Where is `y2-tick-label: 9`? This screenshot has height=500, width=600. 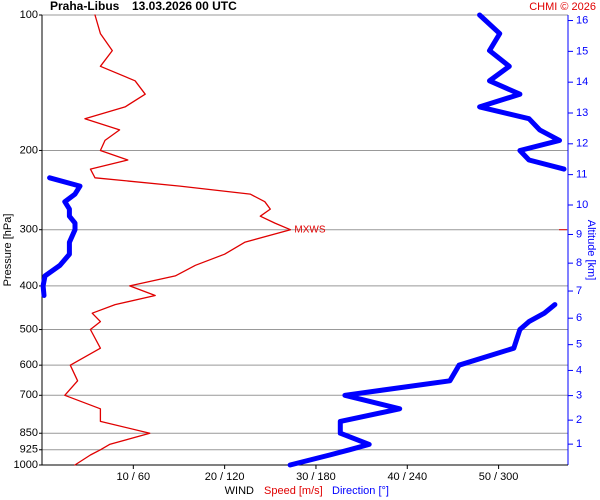 y2-tick-label: 9 is located at coordinates (579, 234).